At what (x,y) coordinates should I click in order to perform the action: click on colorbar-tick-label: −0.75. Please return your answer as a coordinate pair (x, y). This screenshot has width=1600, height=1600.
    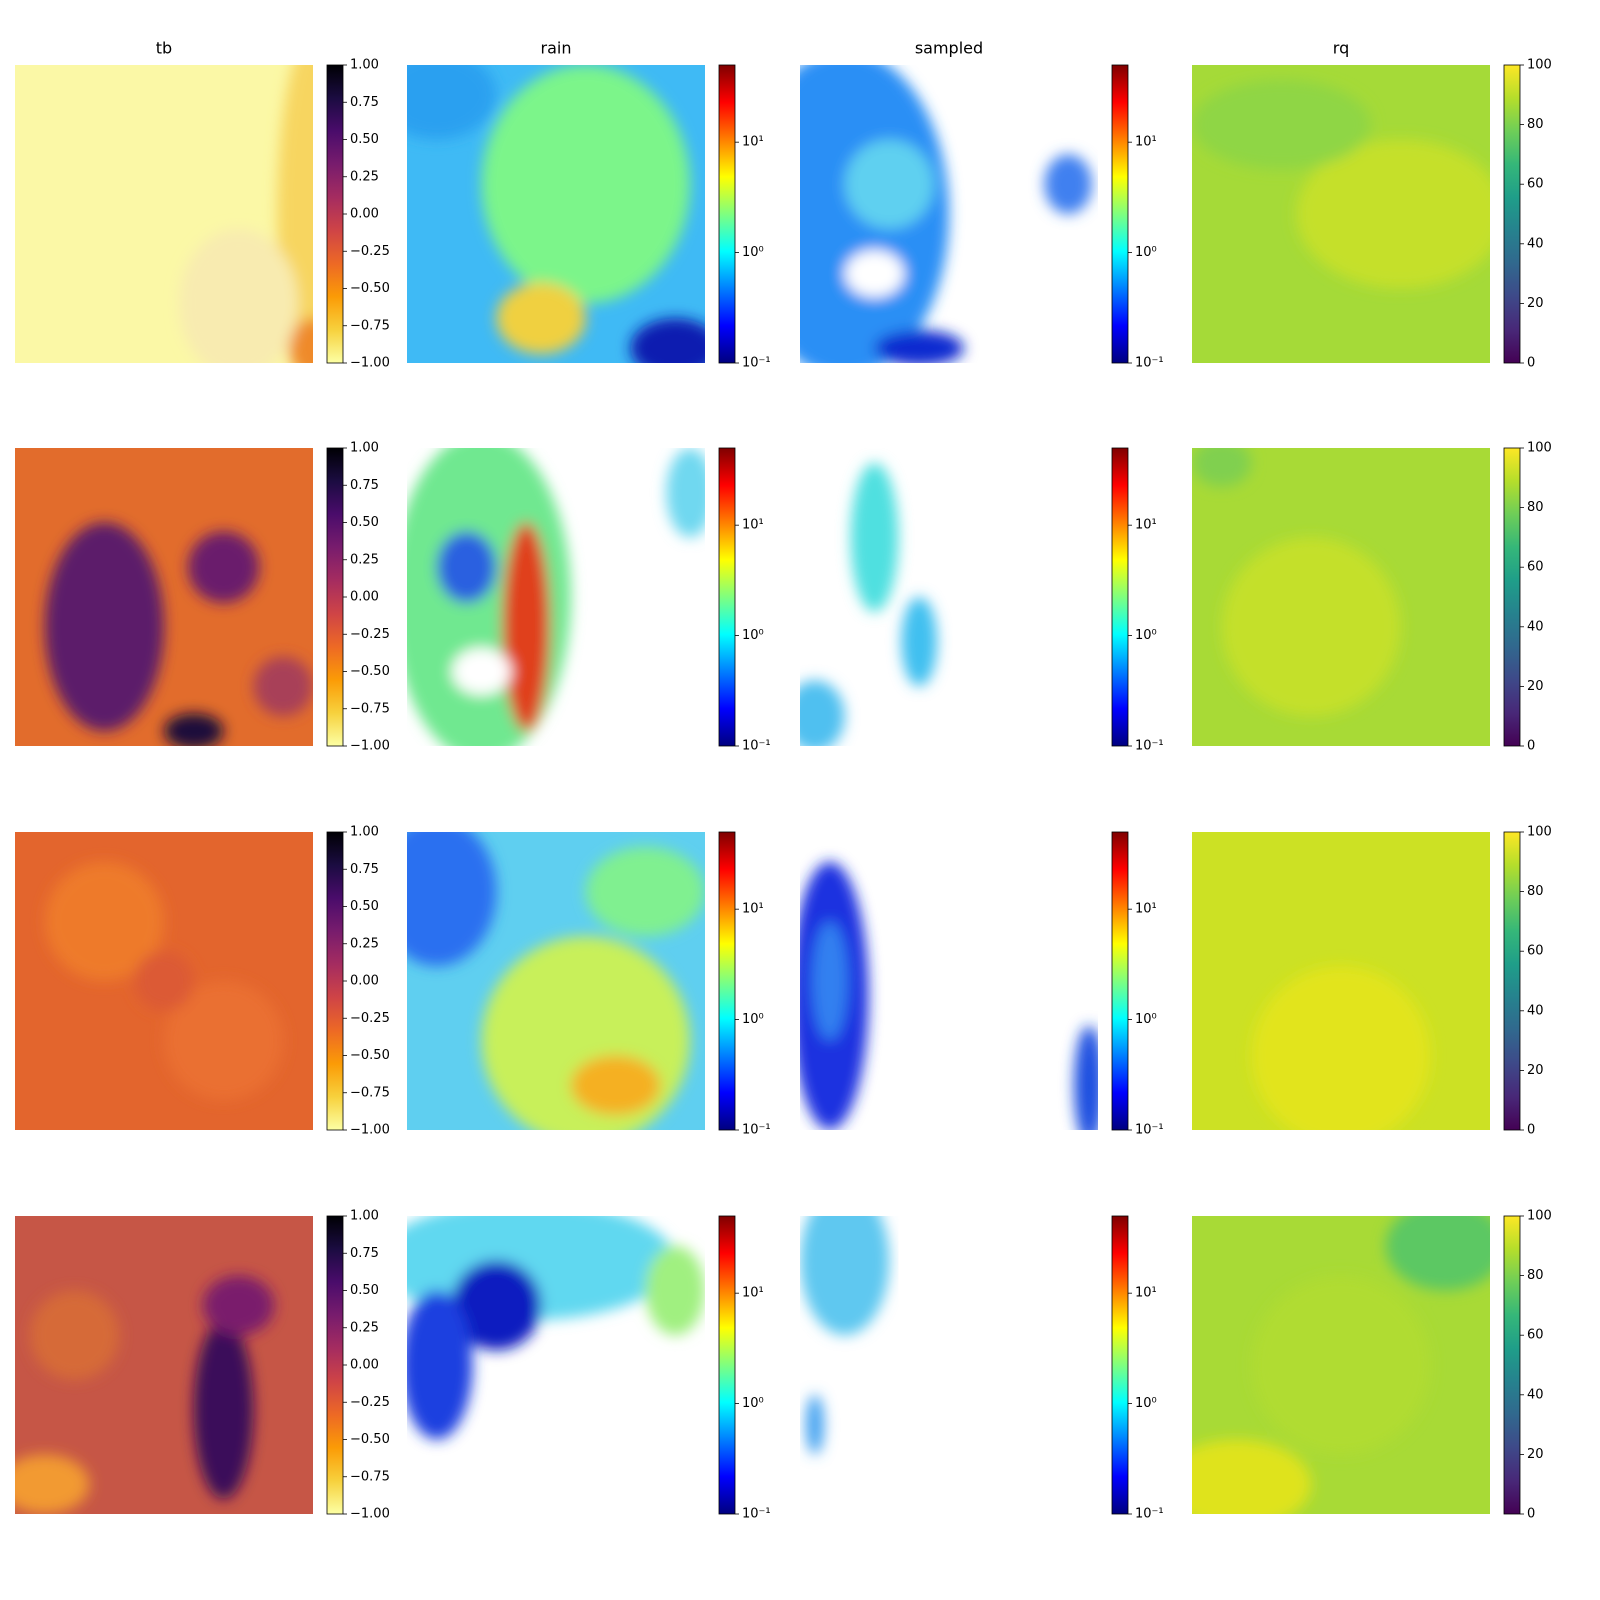
    Looking at the image, I should click on (370, 1476).